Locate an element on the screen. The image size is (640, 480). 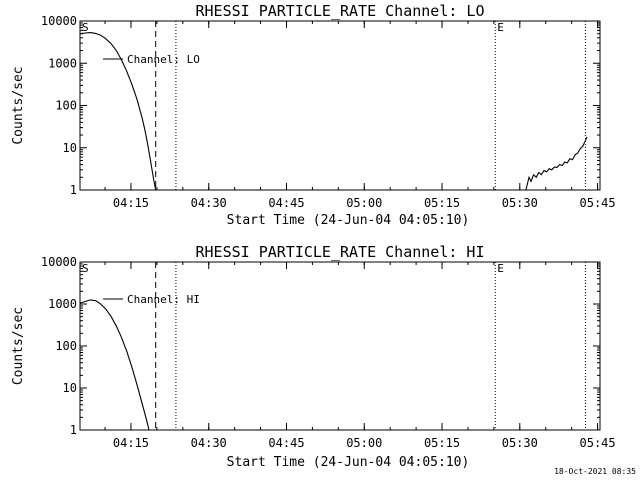
legend-label: Channel: HI is located at coordinates (163, 299).